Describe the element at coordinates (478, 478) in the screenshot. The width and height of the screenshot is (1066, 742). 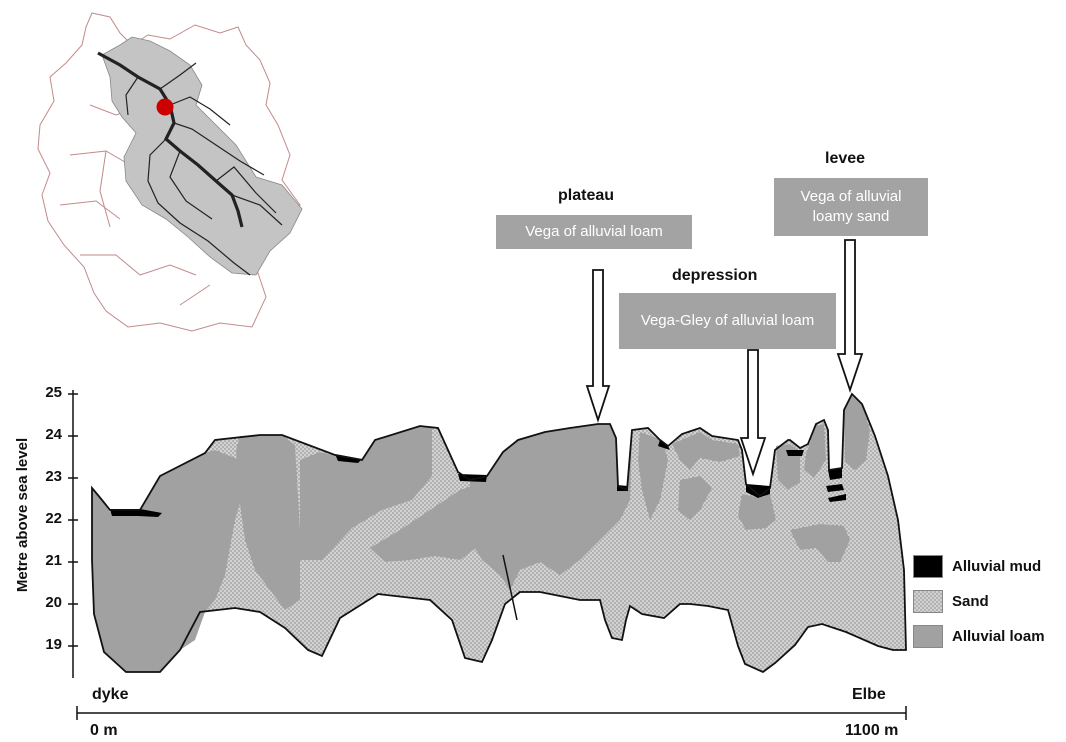
I see `alluvial-mud-layer` at that location.